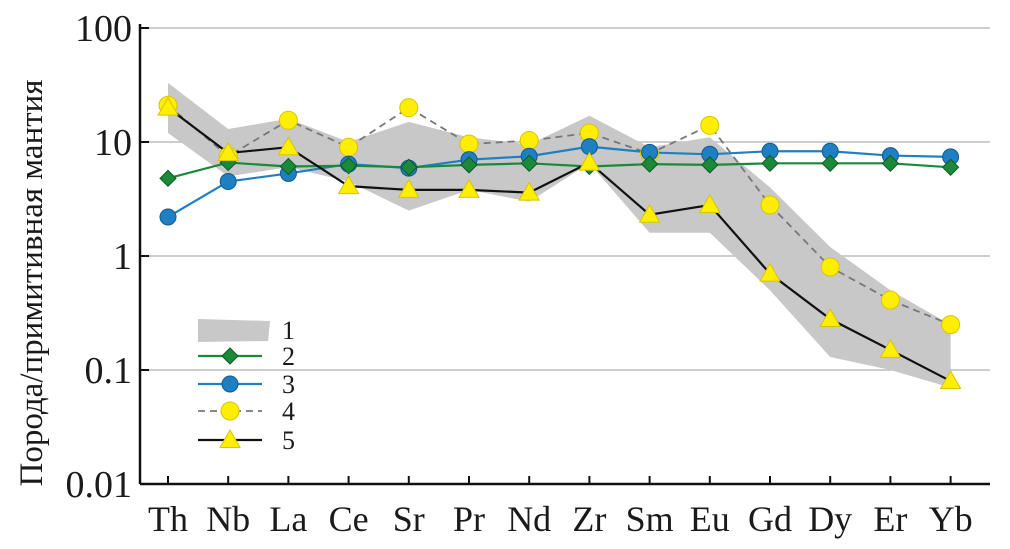  Describe the element at coordinates (113, 143) in the screenshot. I see `y-tick-label: 10` at that location.